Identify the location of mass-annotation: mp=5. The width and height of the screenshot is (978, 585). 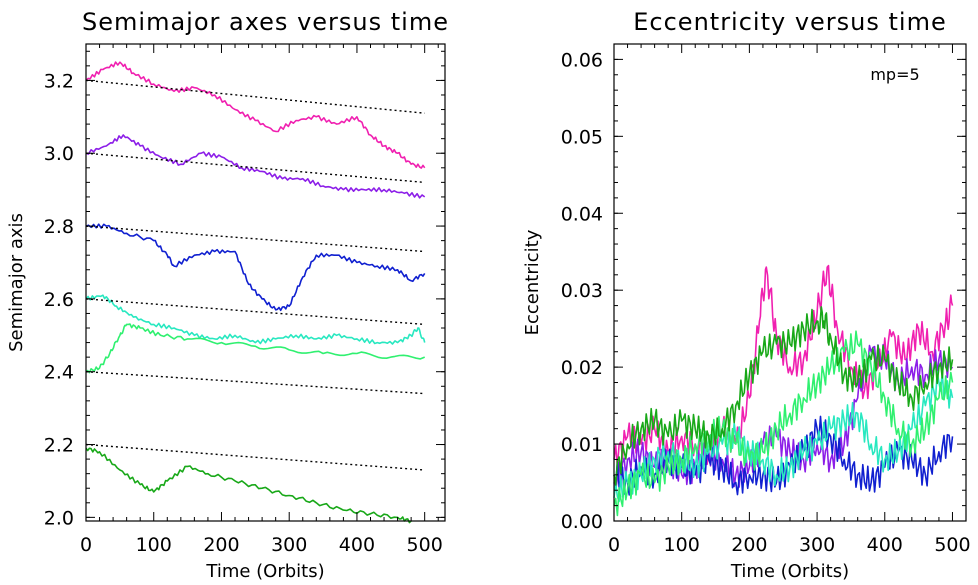
(894, 74).